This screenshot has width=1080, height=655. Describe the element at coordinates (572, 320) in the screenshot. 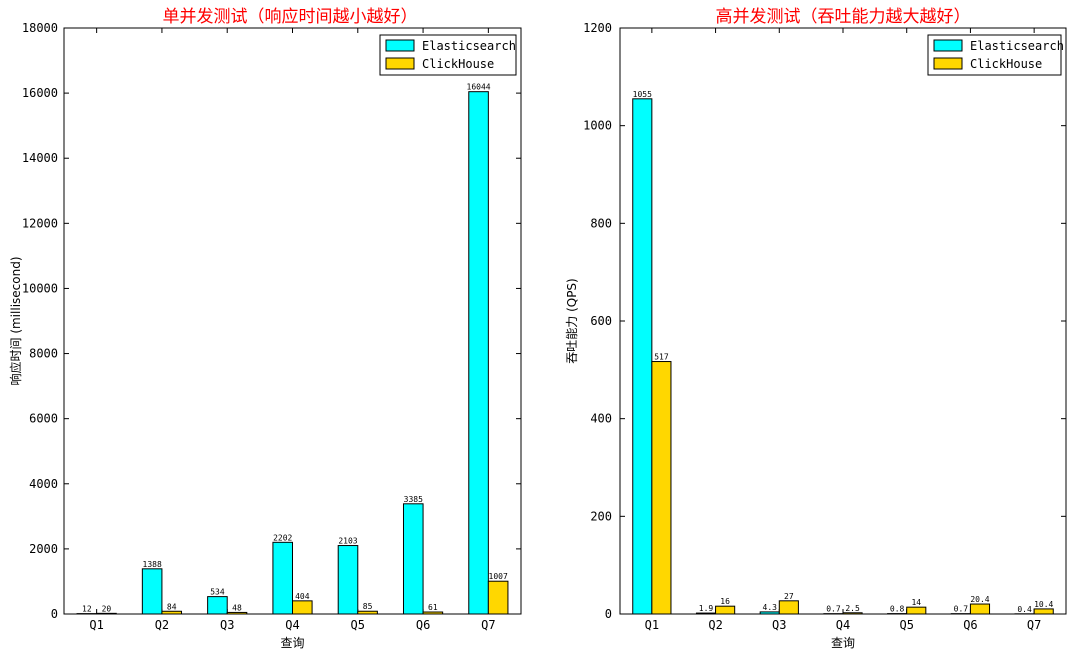

I see `y-axis-label: 吞吐能力 (QPS)` at that location.